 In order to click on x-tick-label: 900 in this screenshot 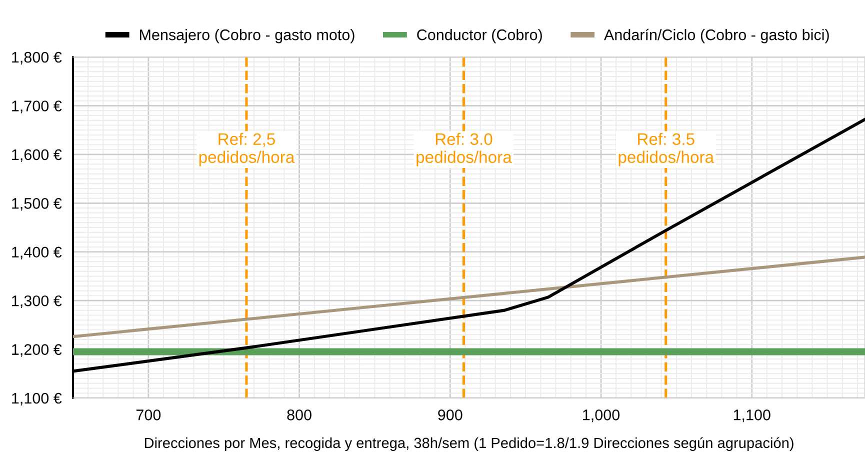, I will do `click(450, 415)`.